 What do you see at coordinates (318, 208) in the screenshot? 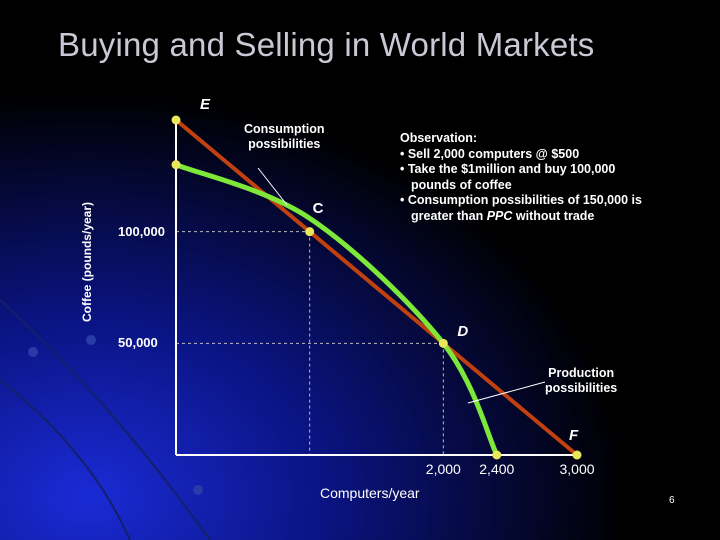
I see `point-label-c: C` at bounding box center [318, 208].